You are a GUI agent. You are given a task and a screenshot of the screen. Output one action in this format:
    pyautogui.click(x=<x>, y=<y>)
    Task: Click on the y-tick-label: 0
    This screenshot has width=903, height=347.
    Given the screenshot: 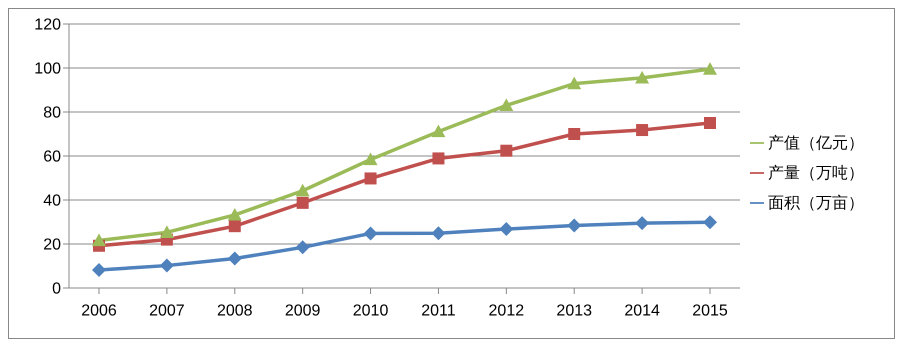 What is the action you would take?
    pyautogui.click(x=57, y=289)
    